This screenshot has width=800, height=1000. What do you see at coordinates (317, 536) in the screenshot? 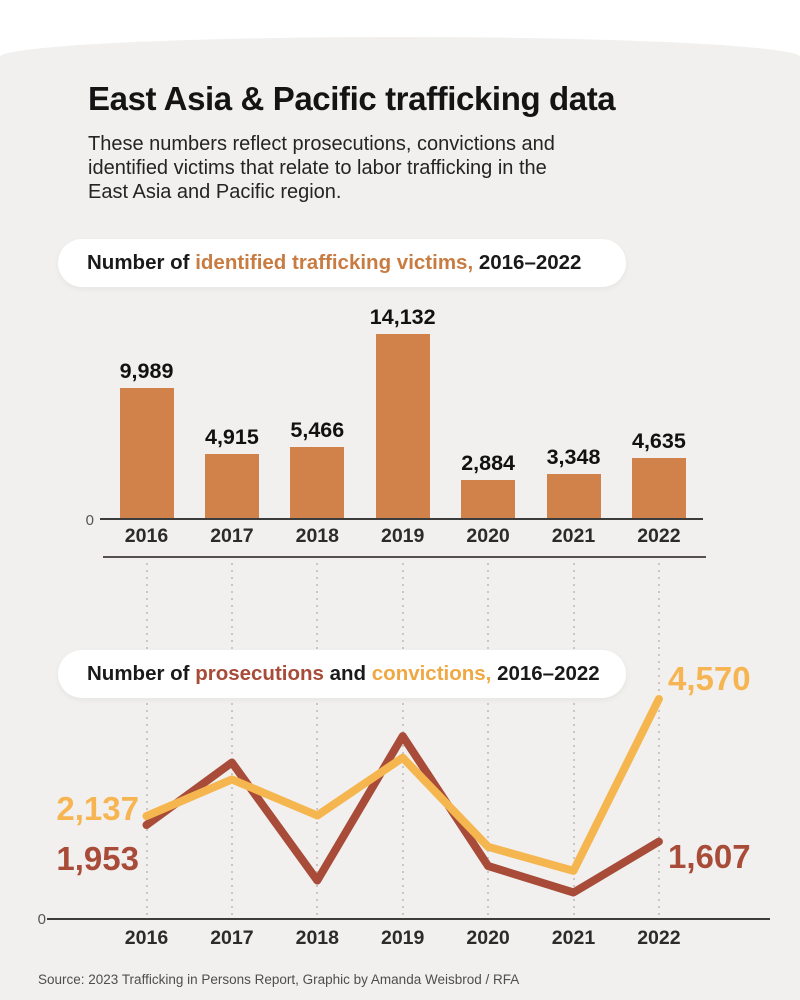
I see `bar-x-tick-label: 2018` at bounding box center [317, 536].